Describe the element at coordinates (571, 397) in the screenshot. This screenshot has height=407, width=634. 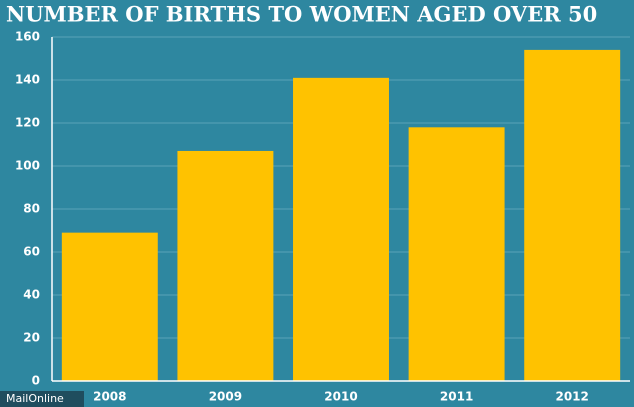
I see `x-tick-label: 2012` at that location.